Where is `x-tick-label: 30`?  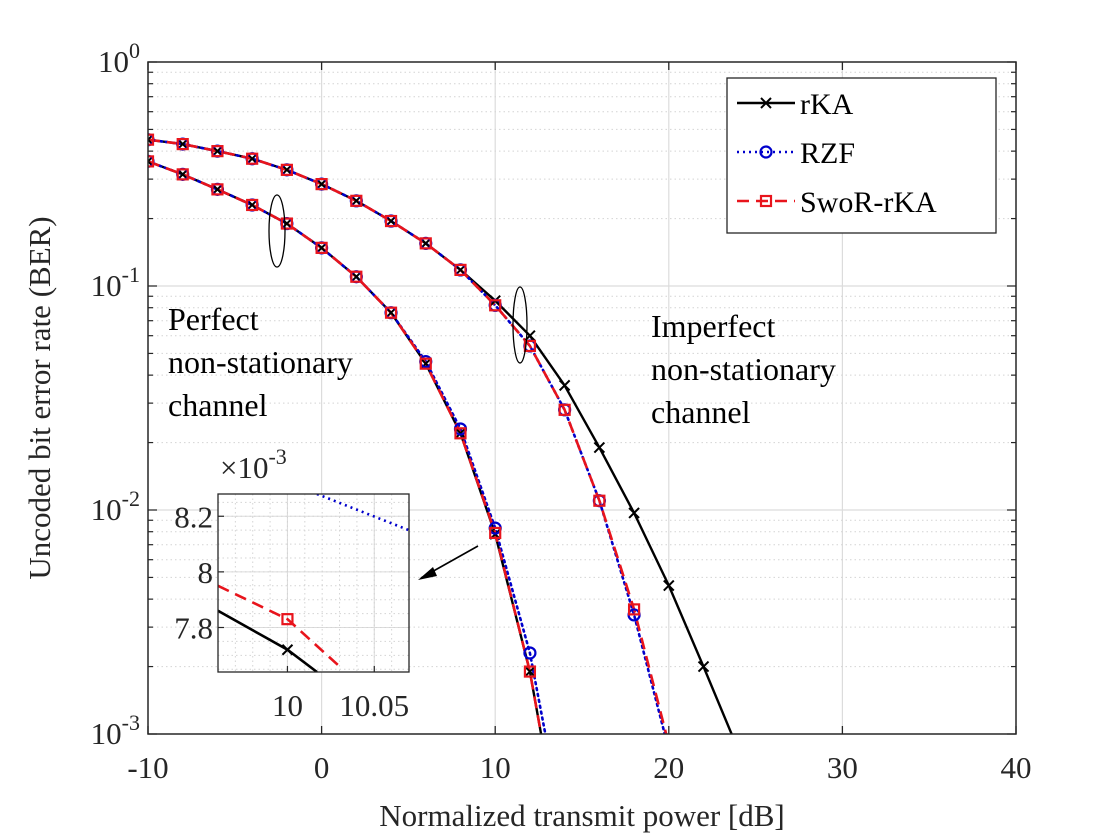 x-tick-label: 30 is located at coordinates (842, 767).